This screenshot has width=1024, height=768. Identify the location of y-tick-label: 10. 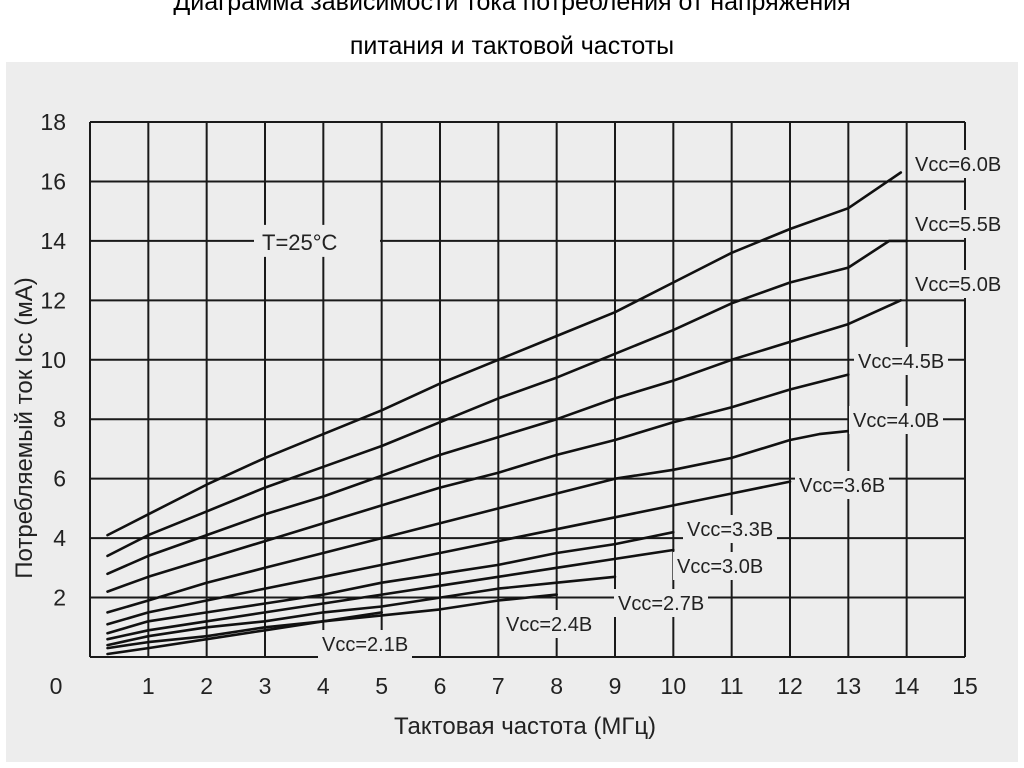
(53, 360).